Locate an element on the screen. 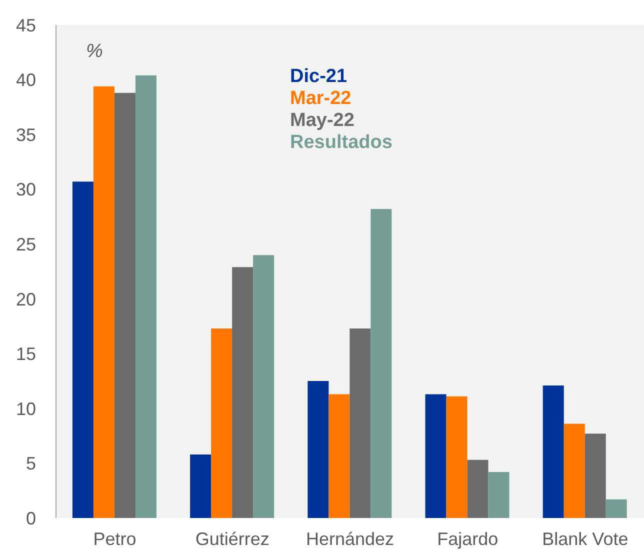  y-axis-title: % is located at coordinates (94, 51).